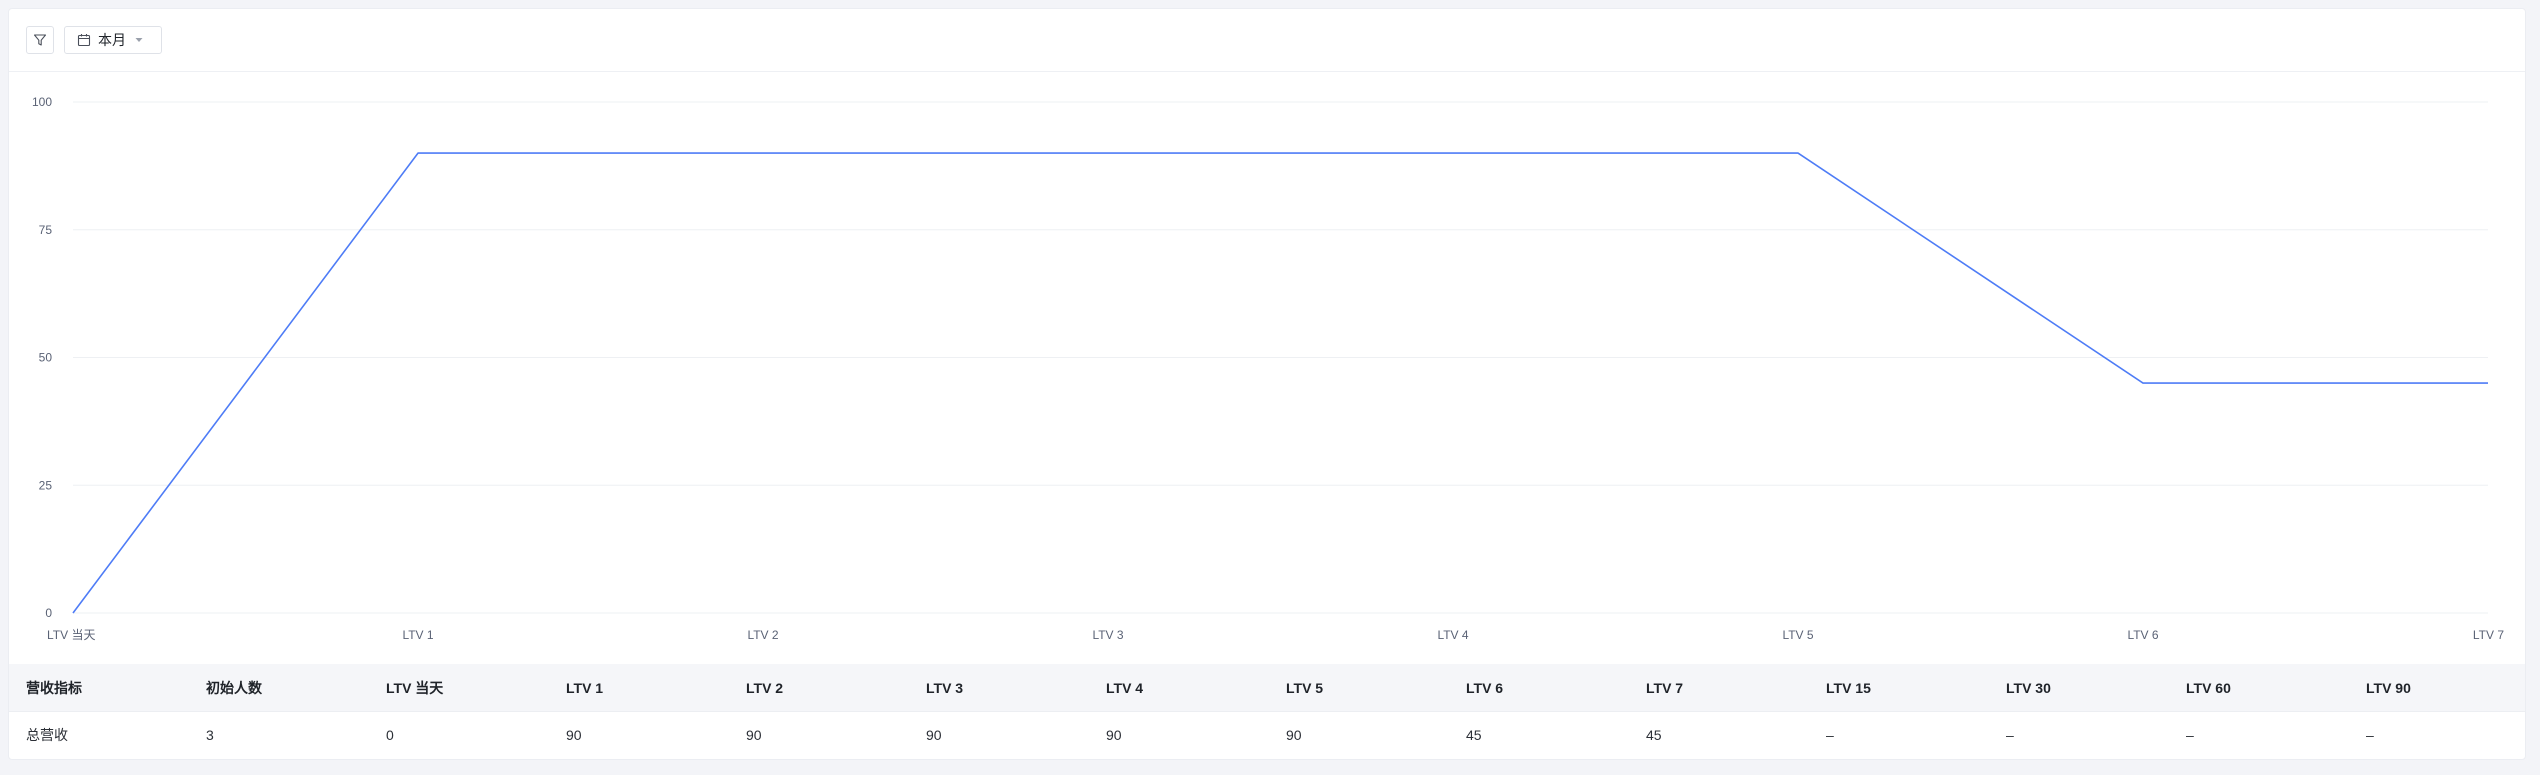 The width and height of the screenshot is (2540, 775). Describe the element at coordinates (84, 40) in the screenshot. I see `calendar-icon` at that location.